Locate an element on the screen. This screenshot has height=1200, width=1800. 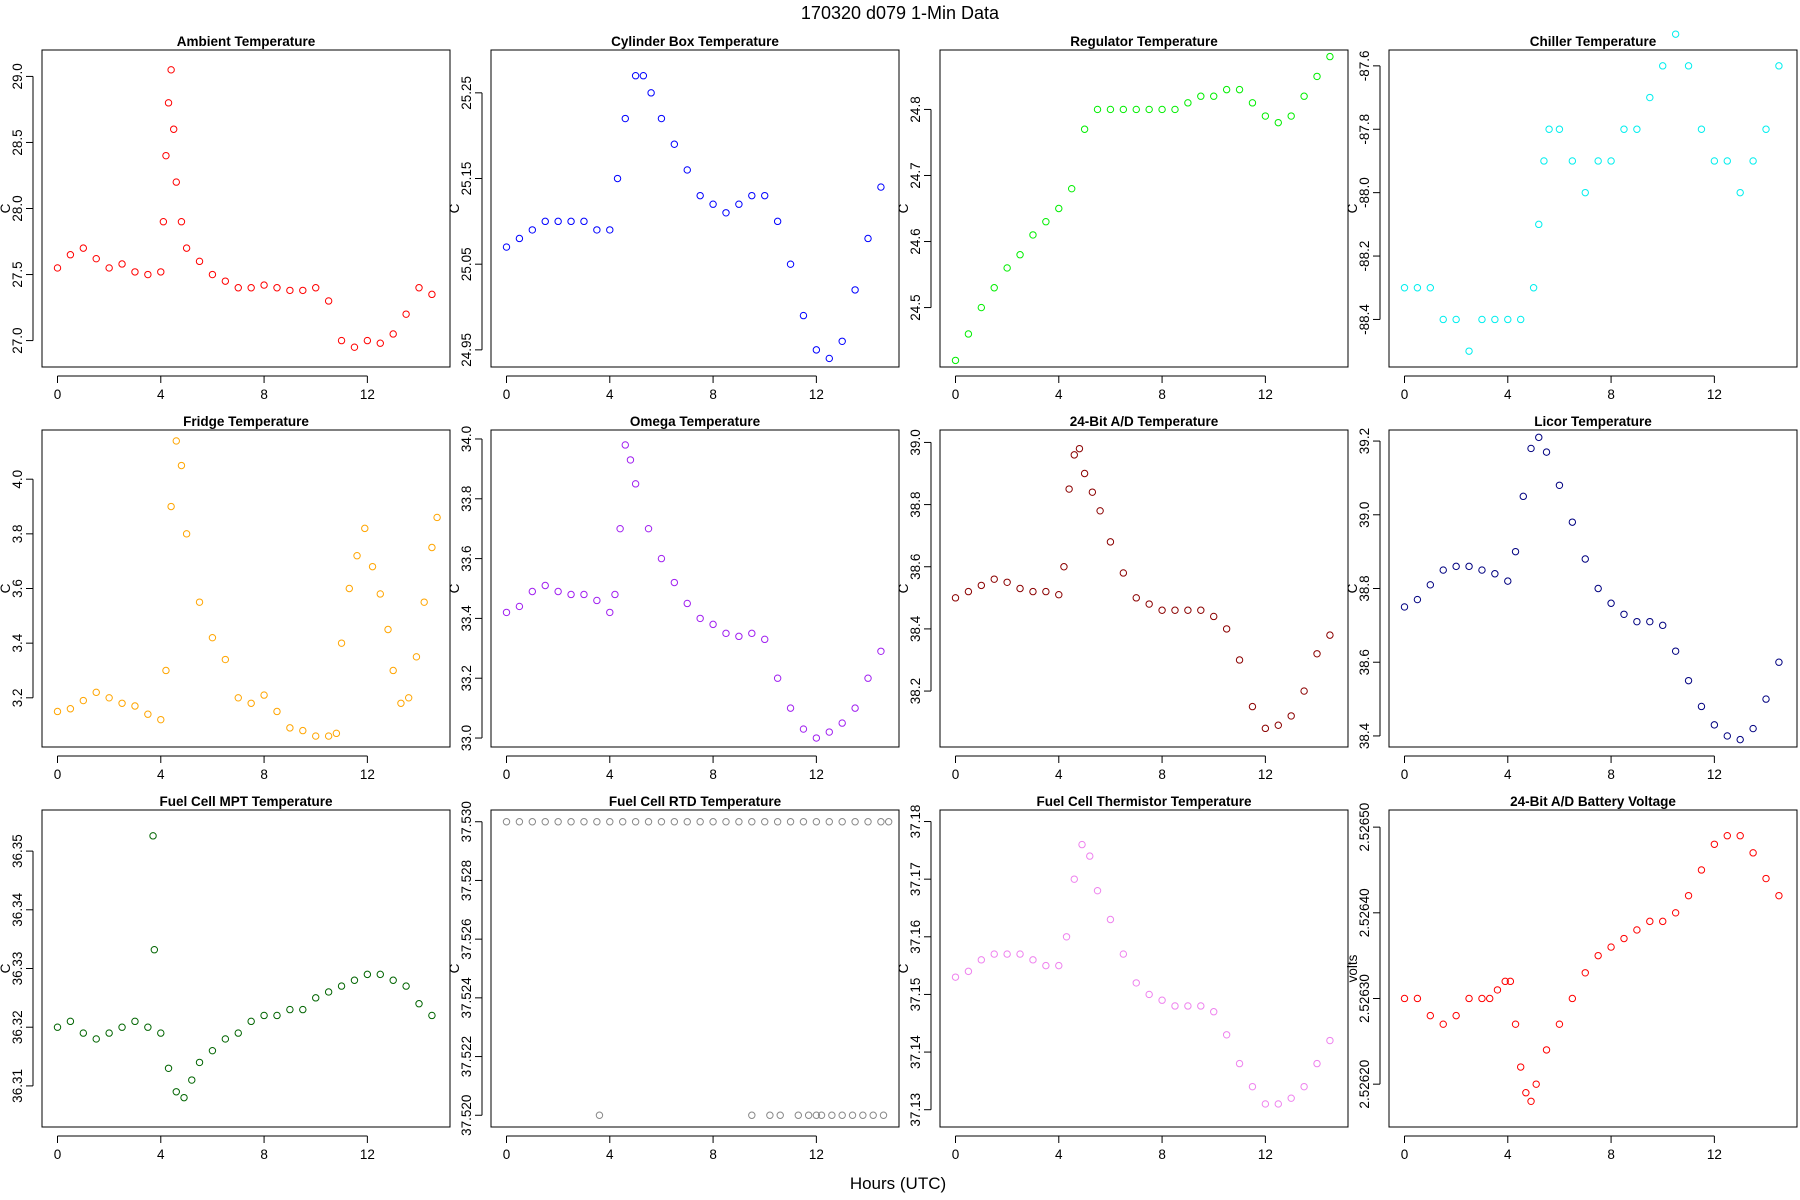
y-axis-label: C is located at coordinates (903, 968).